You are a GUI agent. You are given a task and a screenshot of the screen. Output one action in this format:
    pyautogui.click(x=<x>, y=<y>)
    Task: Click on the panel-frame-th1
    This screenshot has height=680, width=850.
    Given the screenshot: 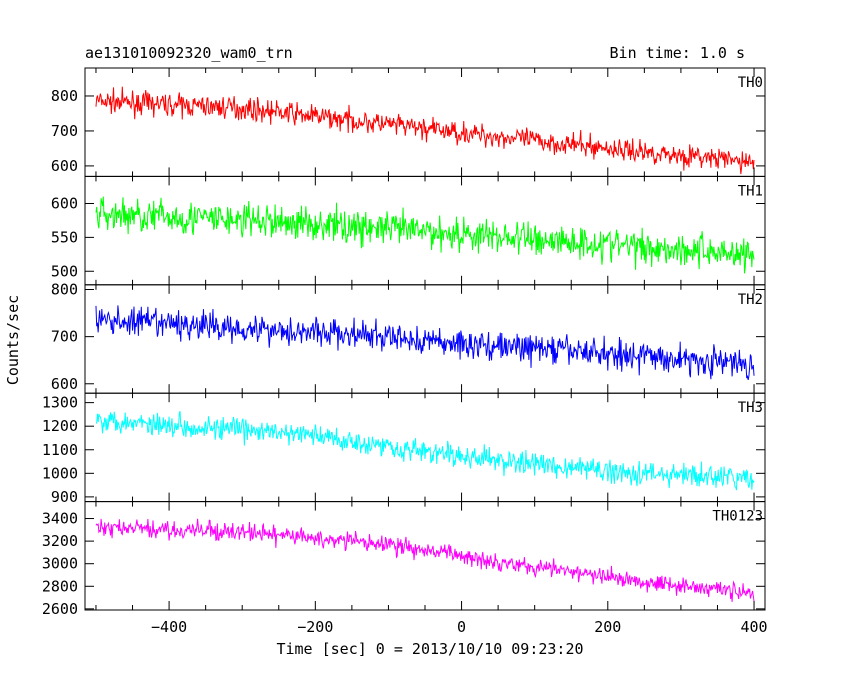 What is the action you would take?
    pyautogui.click(x=425, y=230)
    